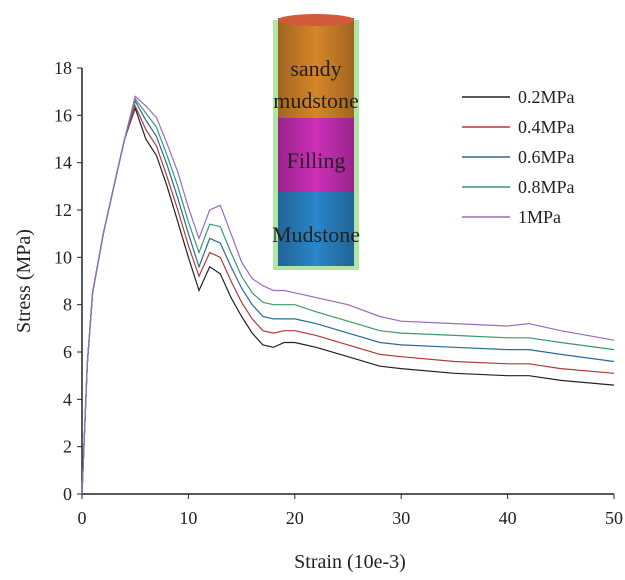  Describe the element at coordinates (67, 494) in the screenshot. I see `y-tick-label: 0` at that location.